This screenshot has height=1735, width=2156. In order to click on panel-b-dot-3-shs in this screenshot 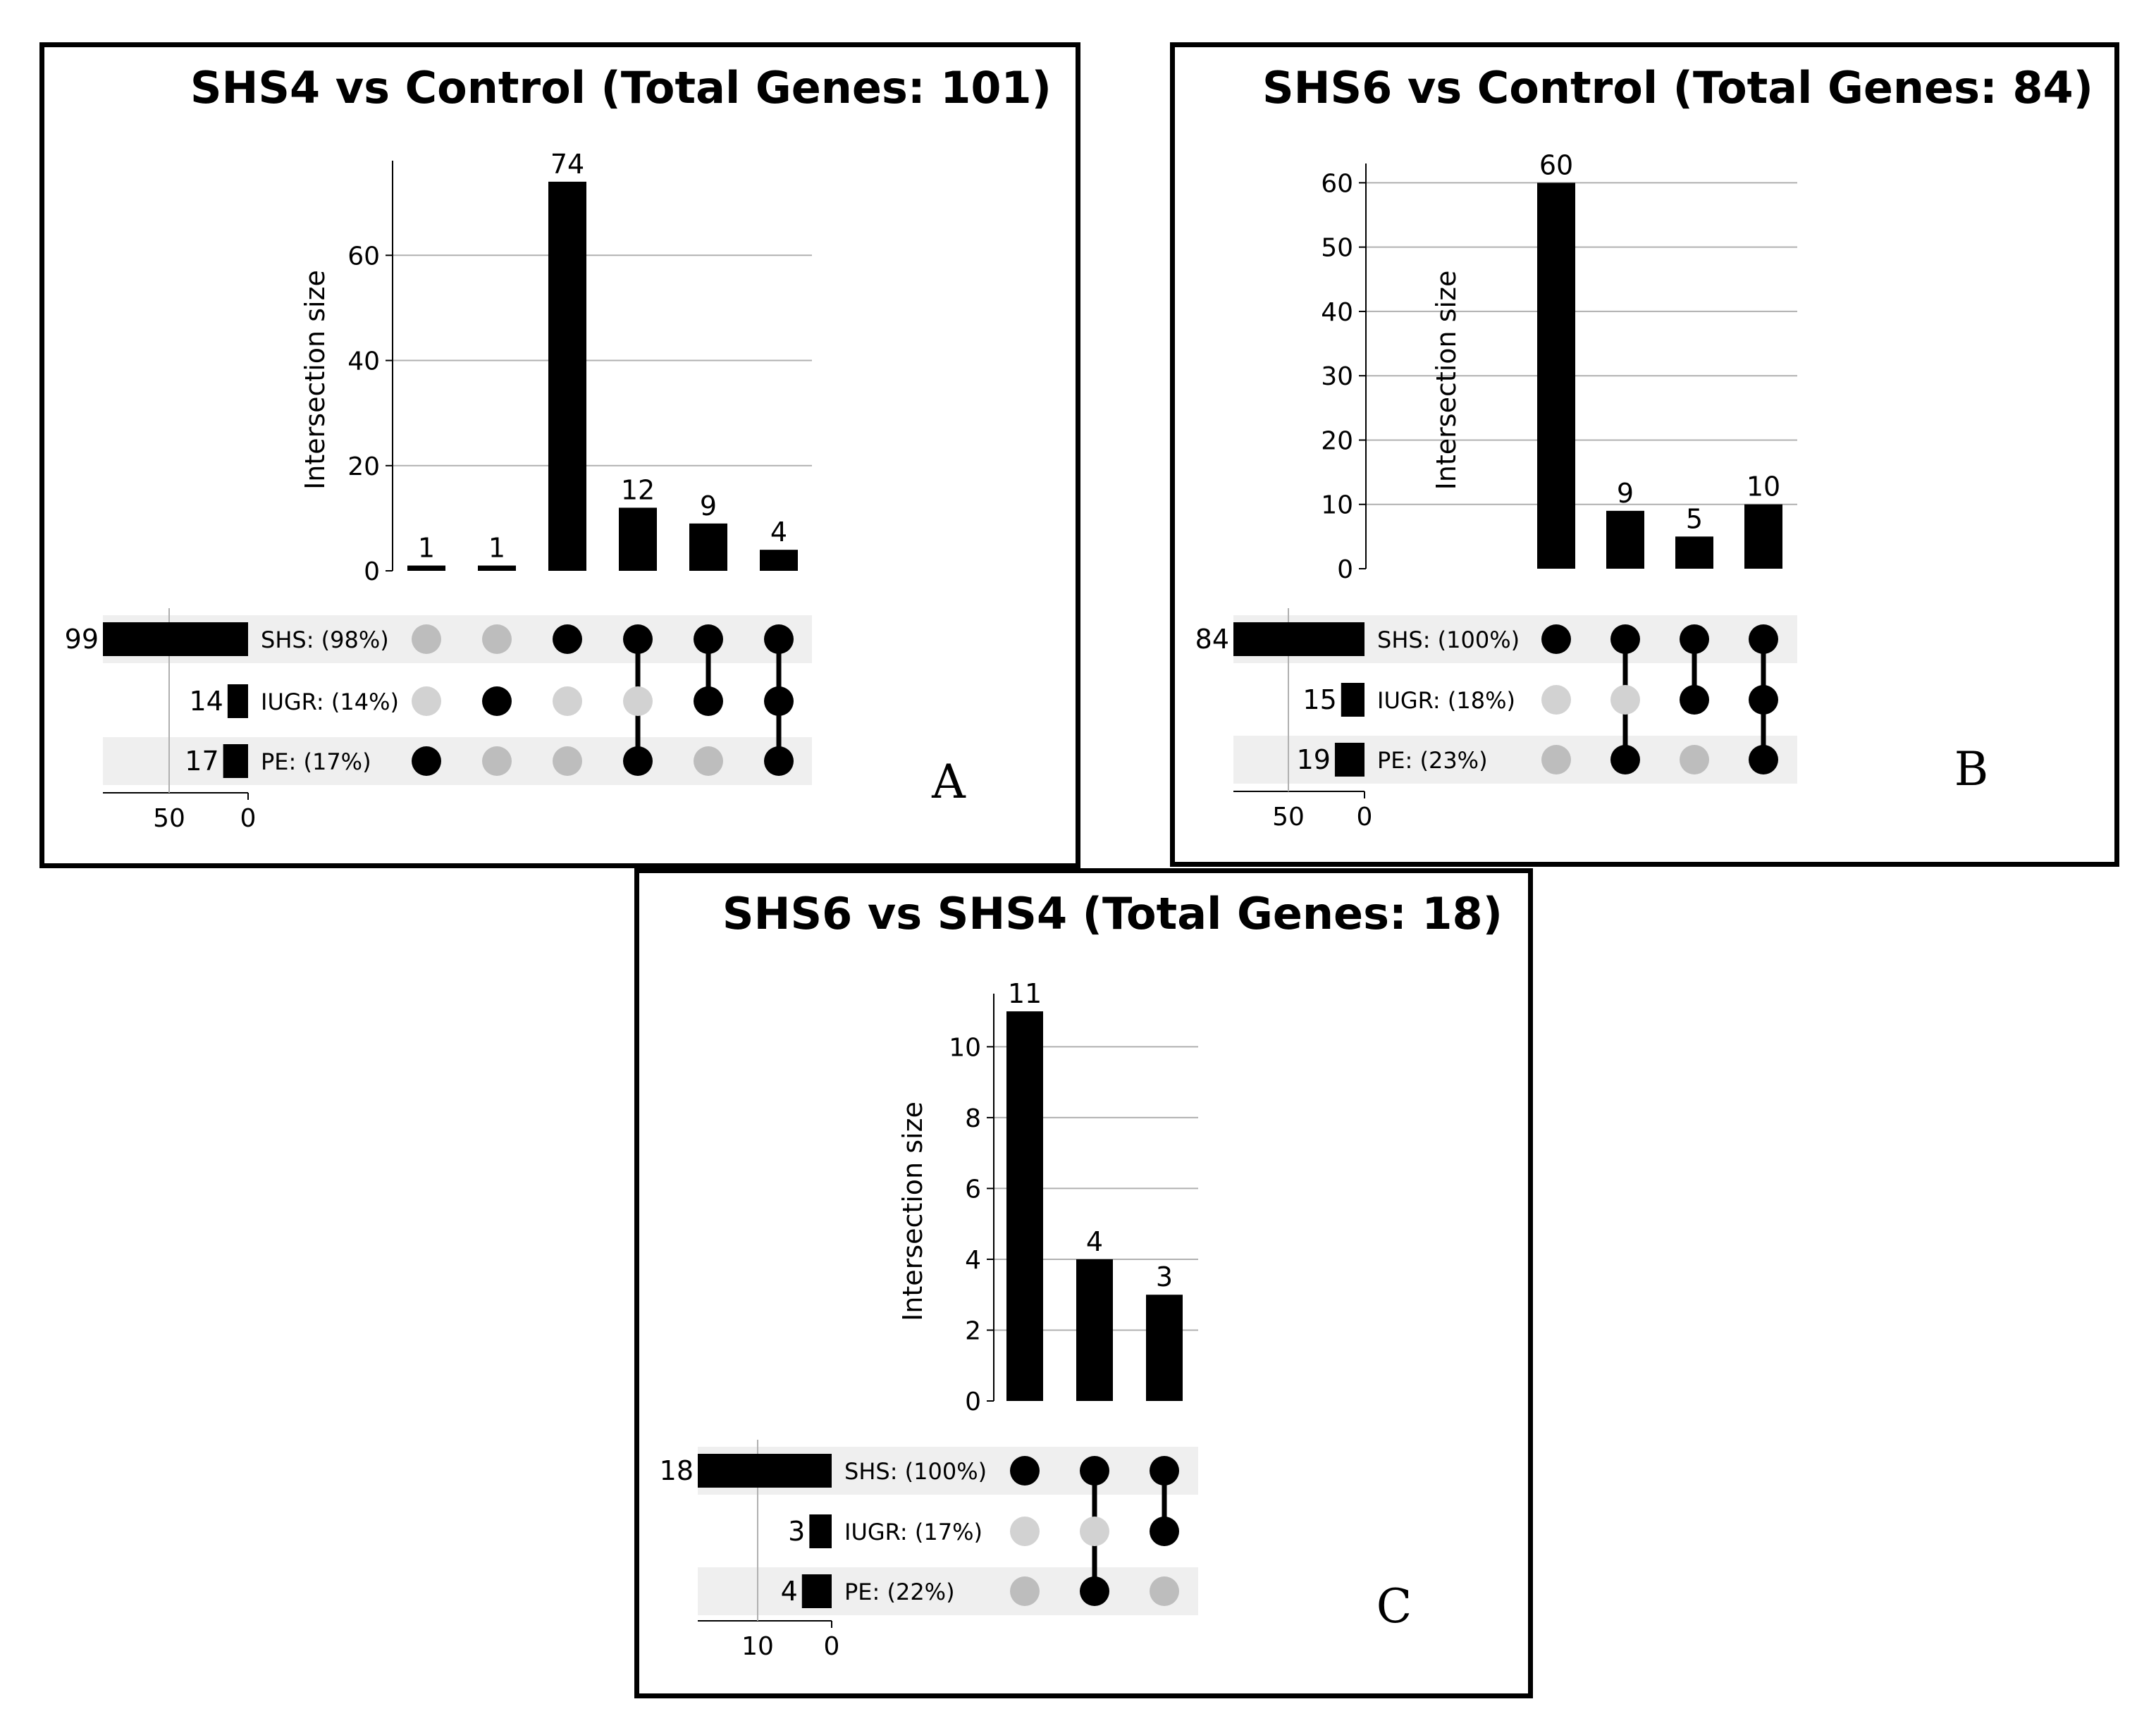, I will do `click(1694, 639)`.